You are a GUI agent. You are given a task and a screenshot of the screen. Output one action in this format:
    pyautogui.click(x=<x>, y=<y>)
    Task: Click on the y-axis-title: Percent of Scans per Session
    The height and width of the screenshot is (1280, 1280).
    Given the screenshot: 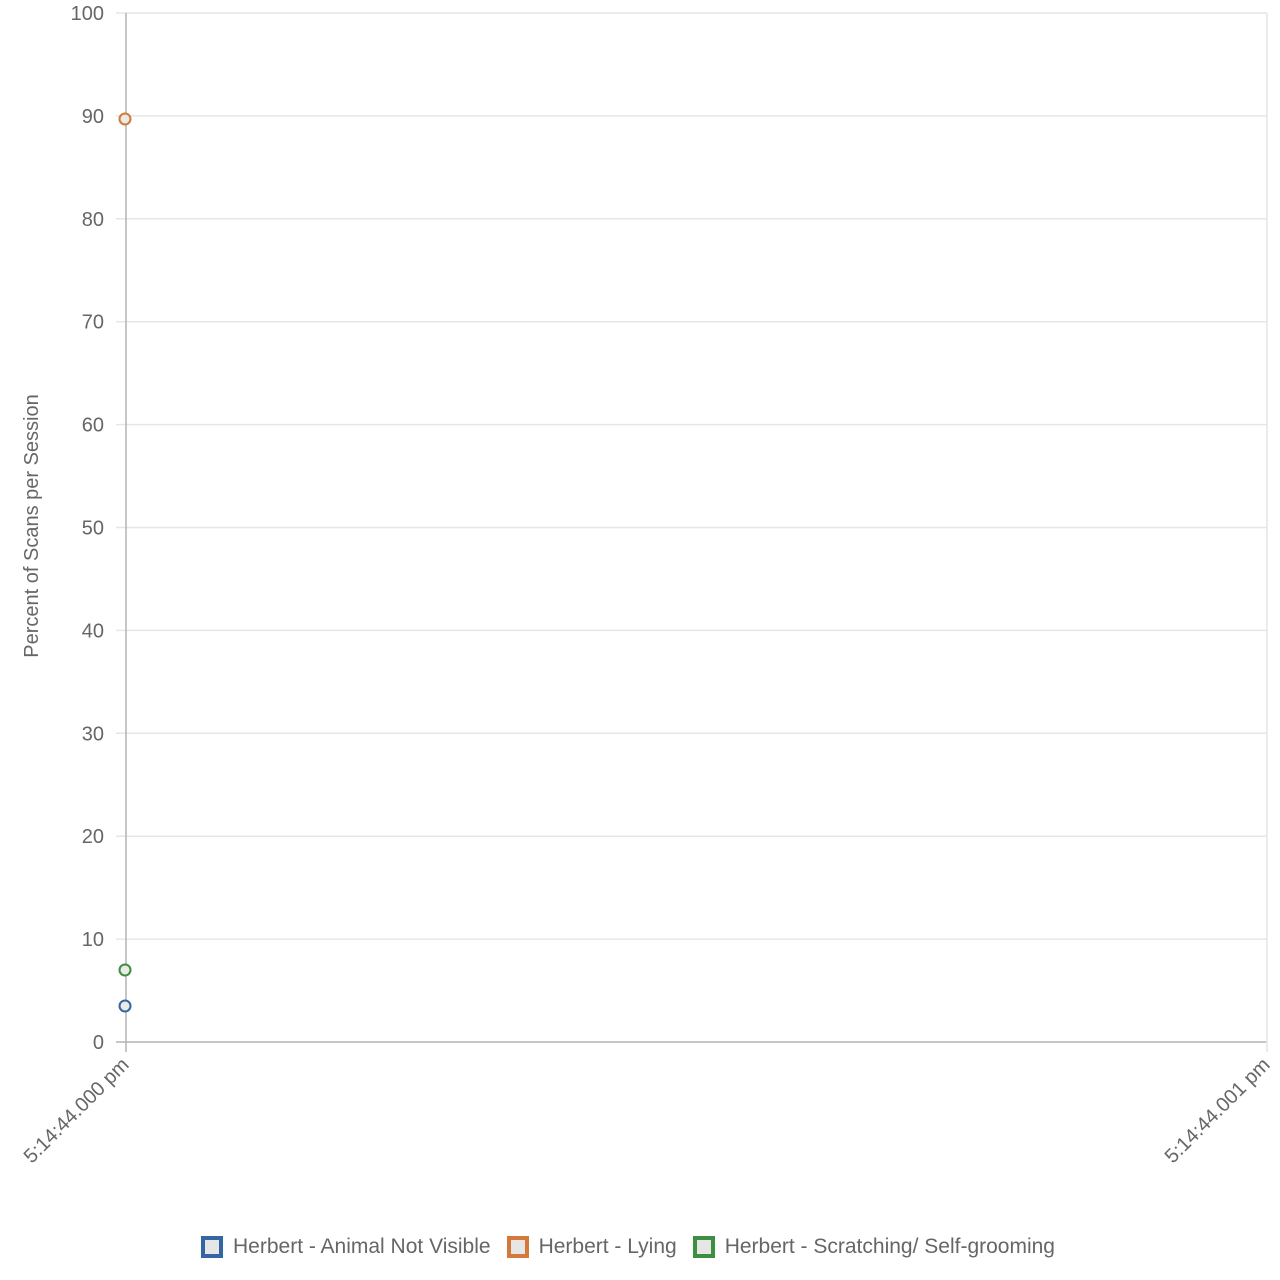 What is the action you would take?
    pyautogui.click(x=32, y=525)
    